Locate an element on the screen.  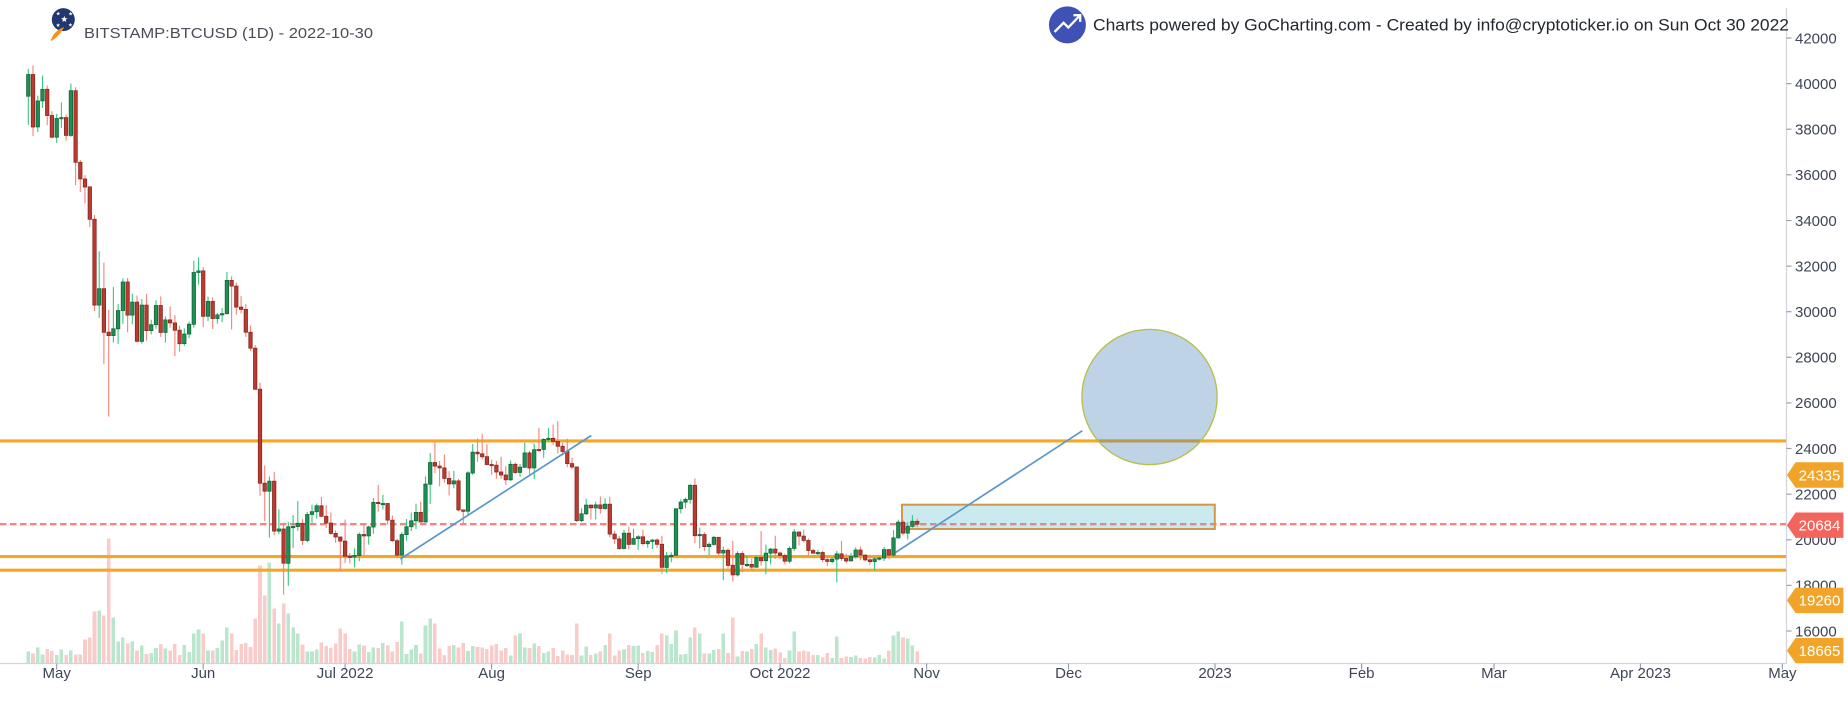
svg-text: Mar is located at coordinates (1494, 673).